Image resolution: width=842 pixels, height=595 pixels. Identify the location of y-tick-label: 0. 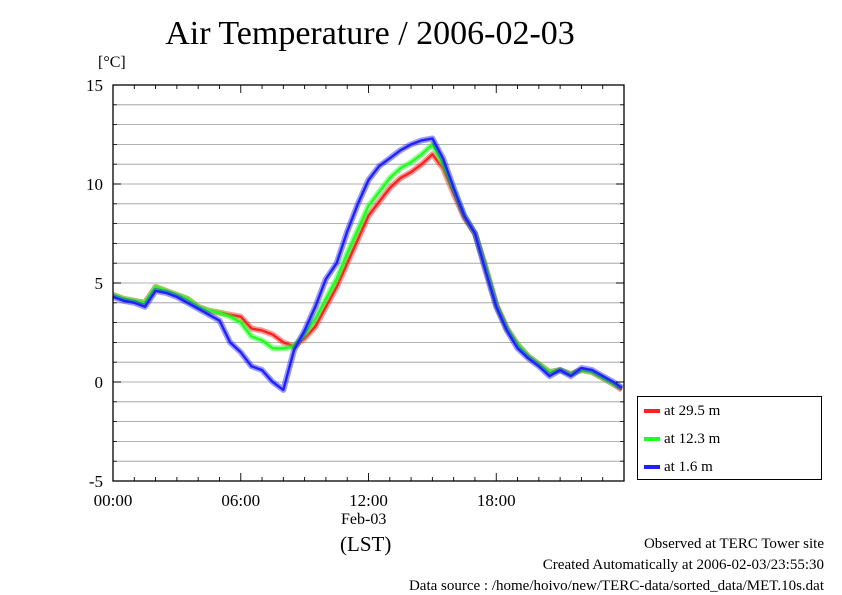
(99, 382).